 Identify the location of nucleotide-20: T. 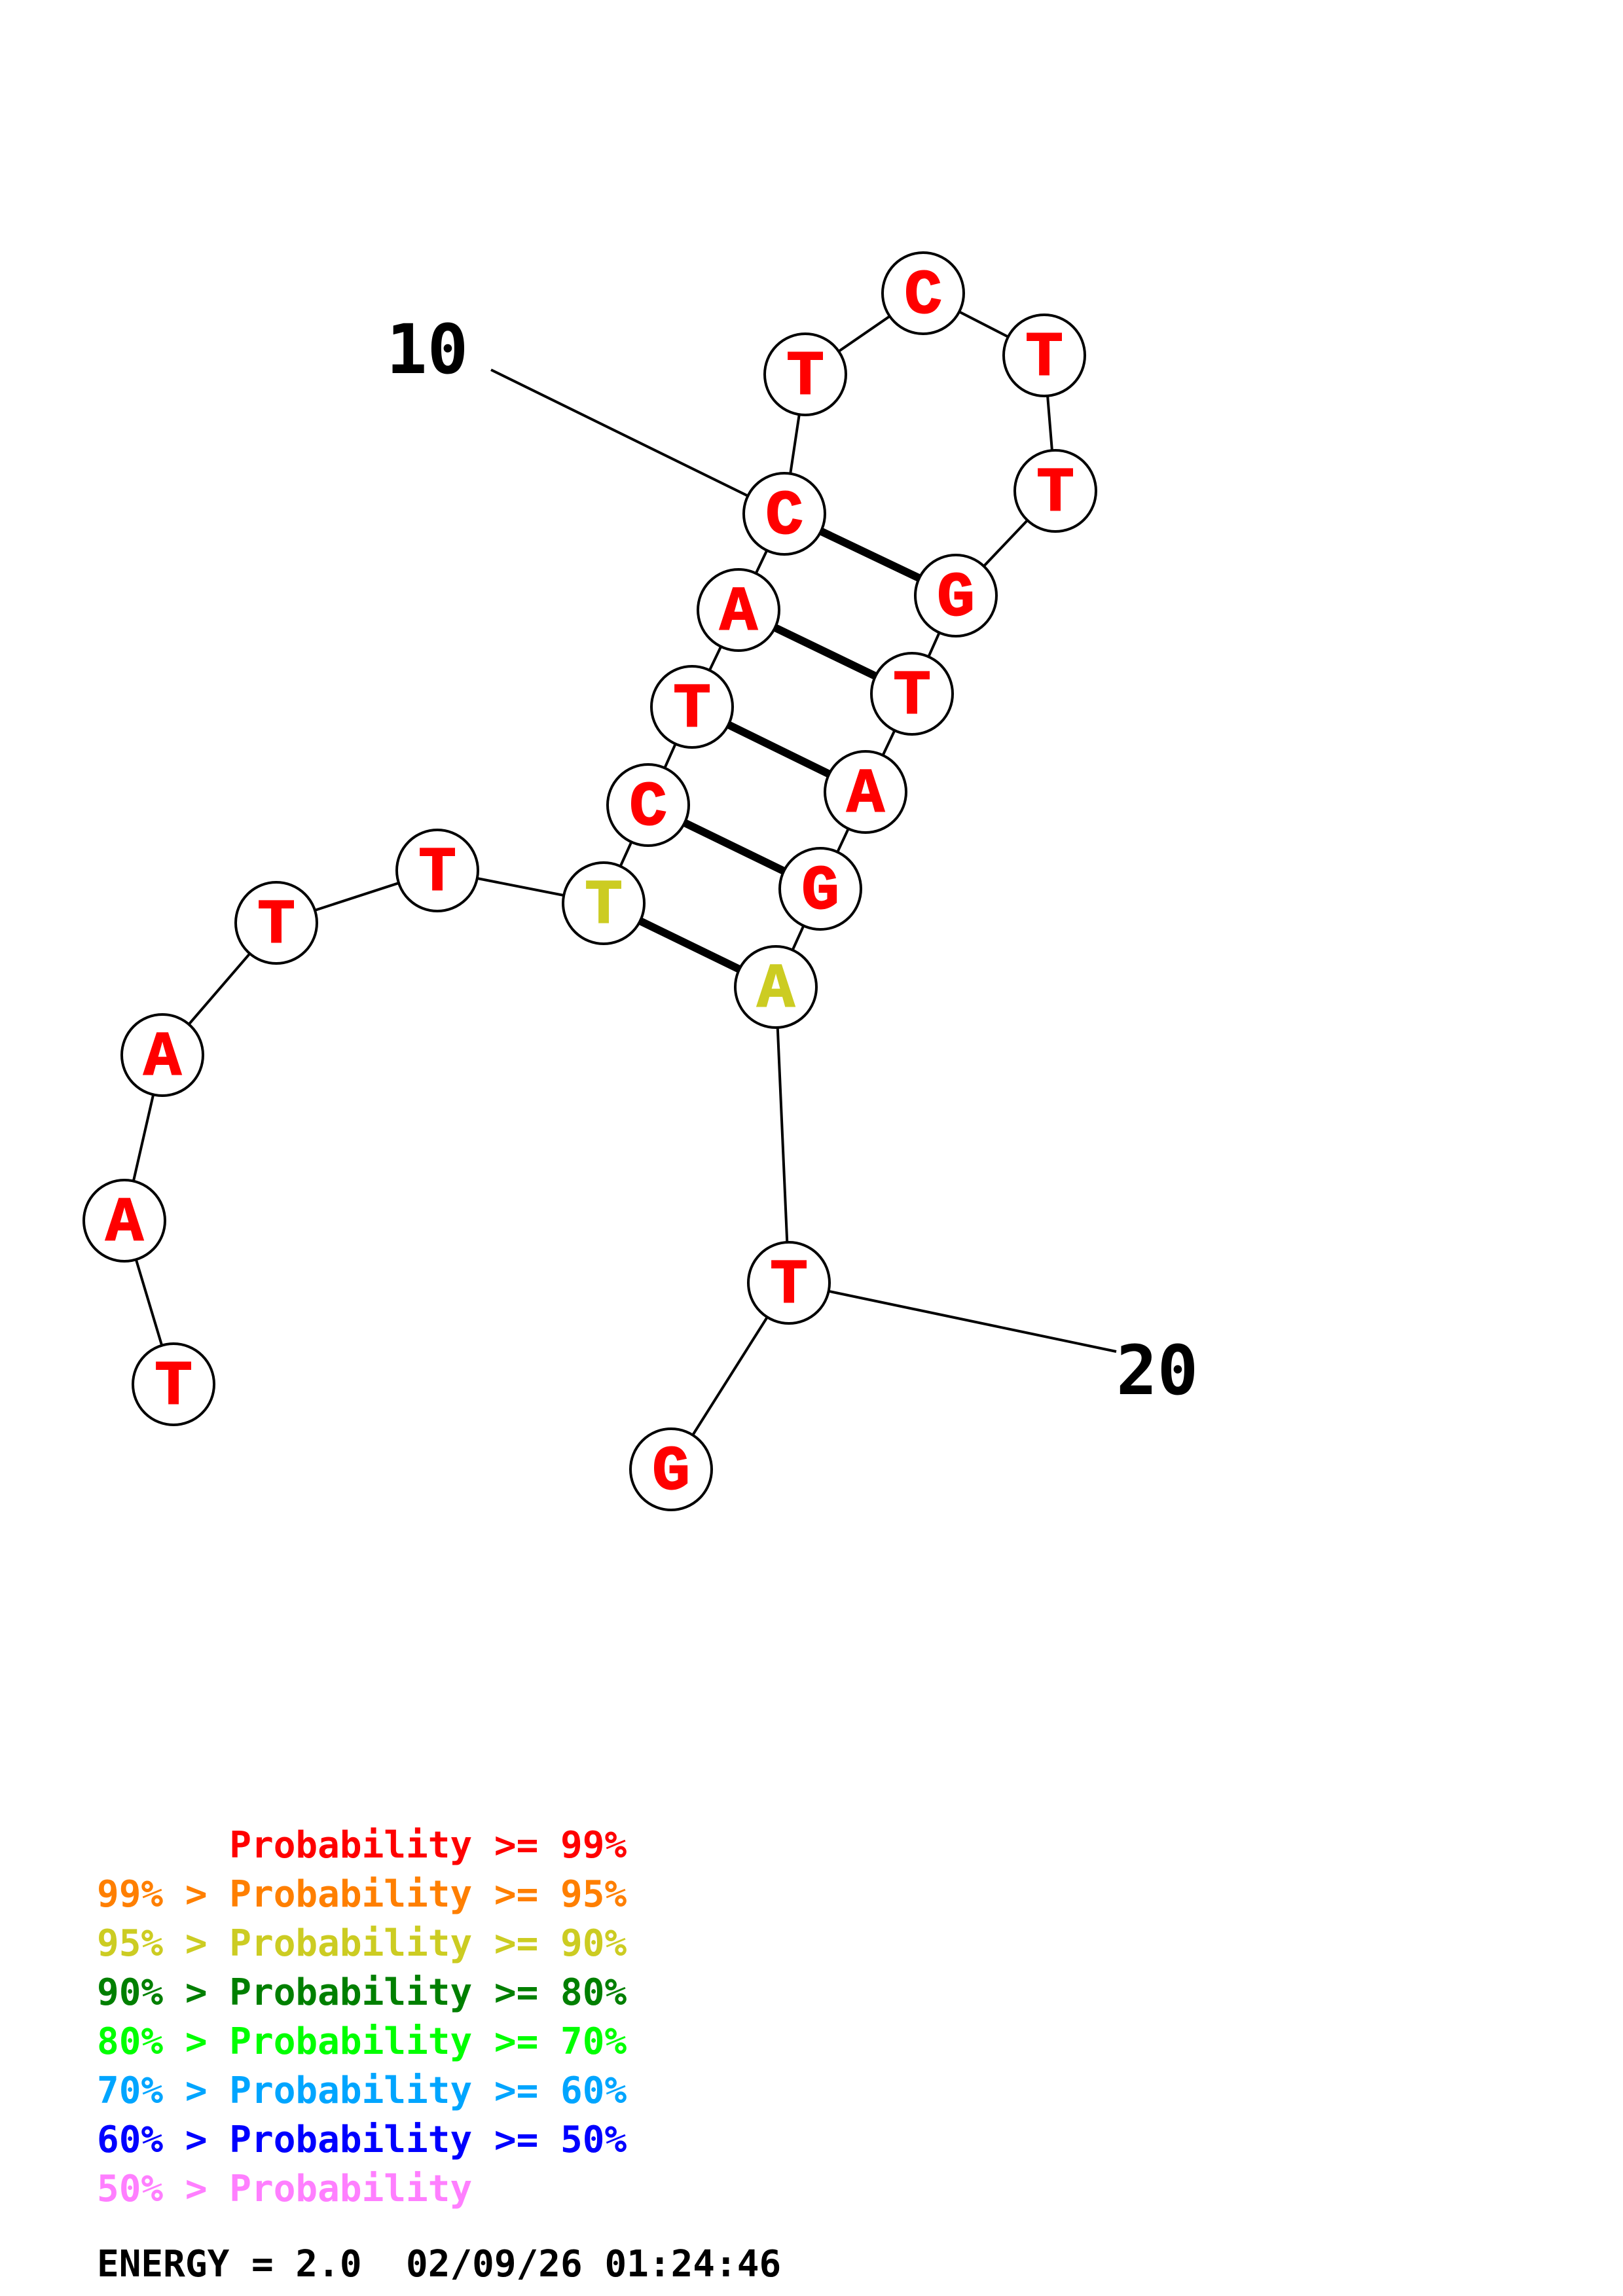
(789, 1283).